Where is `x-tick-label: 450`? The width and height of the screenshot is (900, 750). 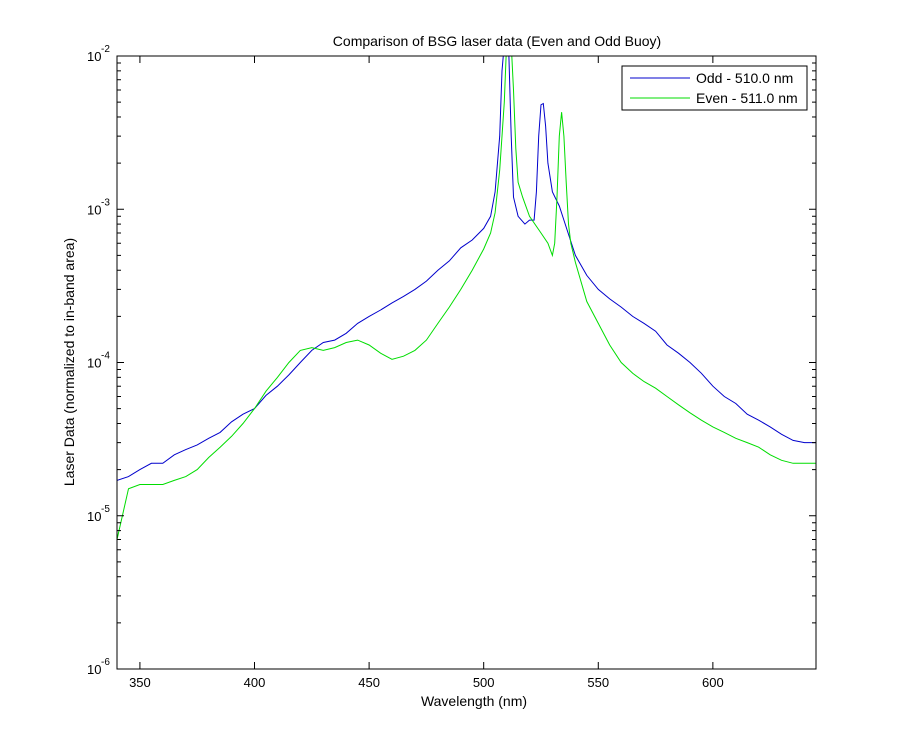
x-tick-label: 450 is located at coordinates (369, 682).